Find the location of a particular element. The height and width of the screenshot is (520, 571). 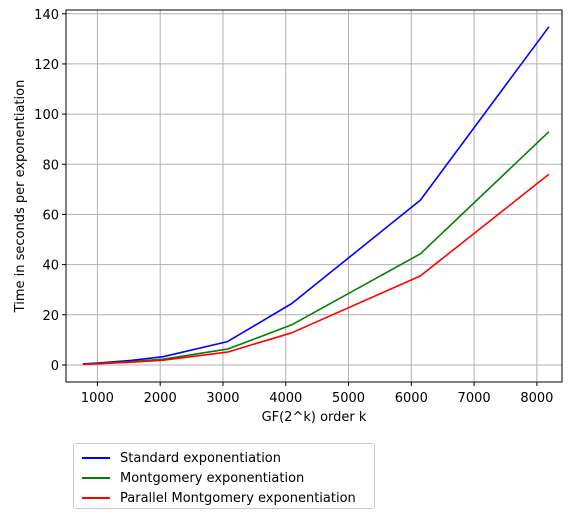

legend-label: Parallel Montgomery exponentiation is located at coordinates (238, 498).